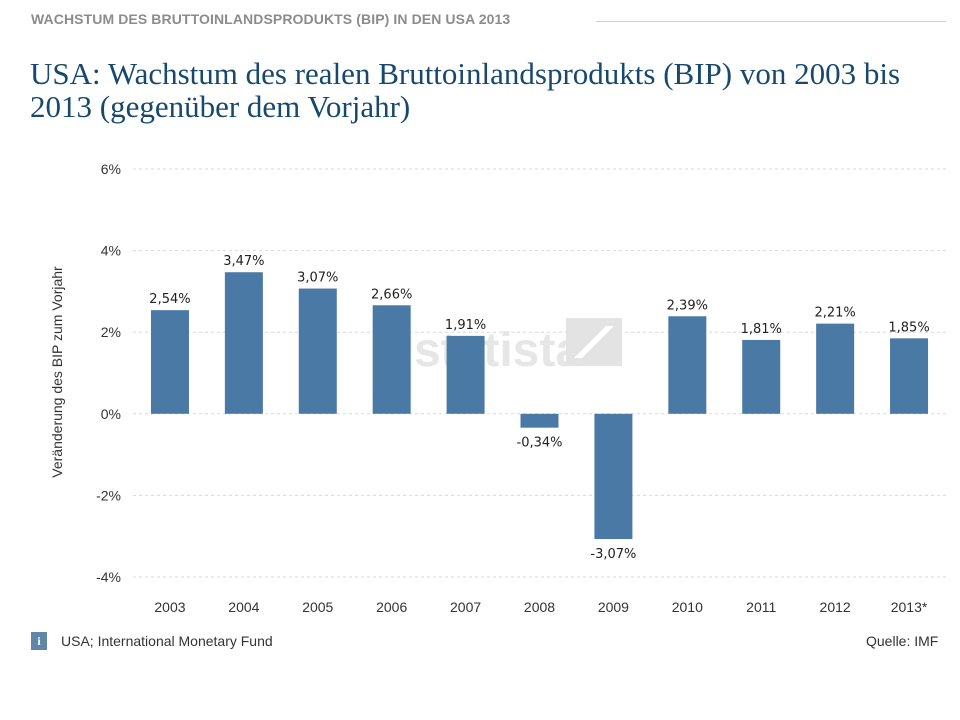 Image resolution: width=960 pixels, height=720 pixels. What do you see at coordinates (761, 329) in the screenshot?
I see `data-label: 1,81%` at bounding box center [761, 329].